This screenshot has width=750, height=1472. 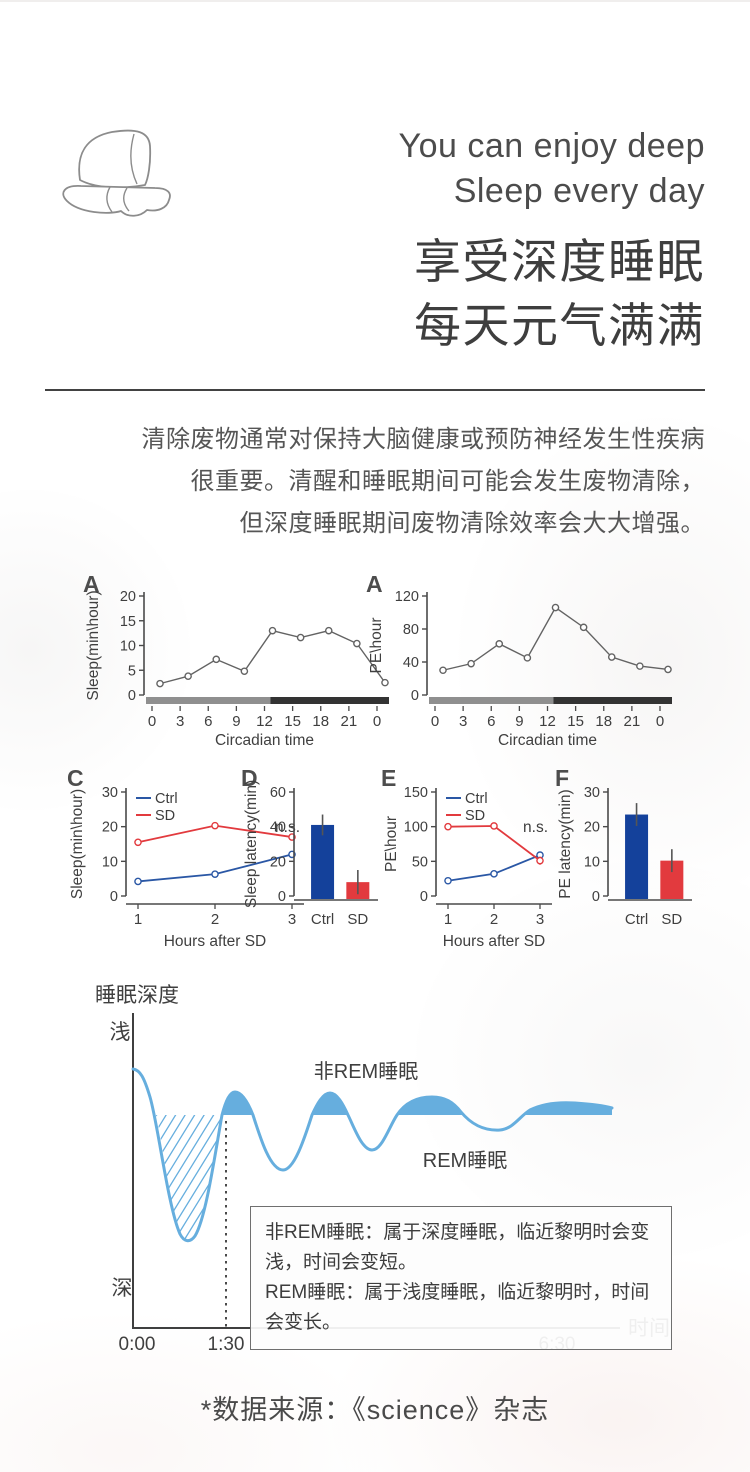 What do you see at coordinates (236, 721) in the screenshot?
I see `svg-text: 9` at bounding box center [236, 721].